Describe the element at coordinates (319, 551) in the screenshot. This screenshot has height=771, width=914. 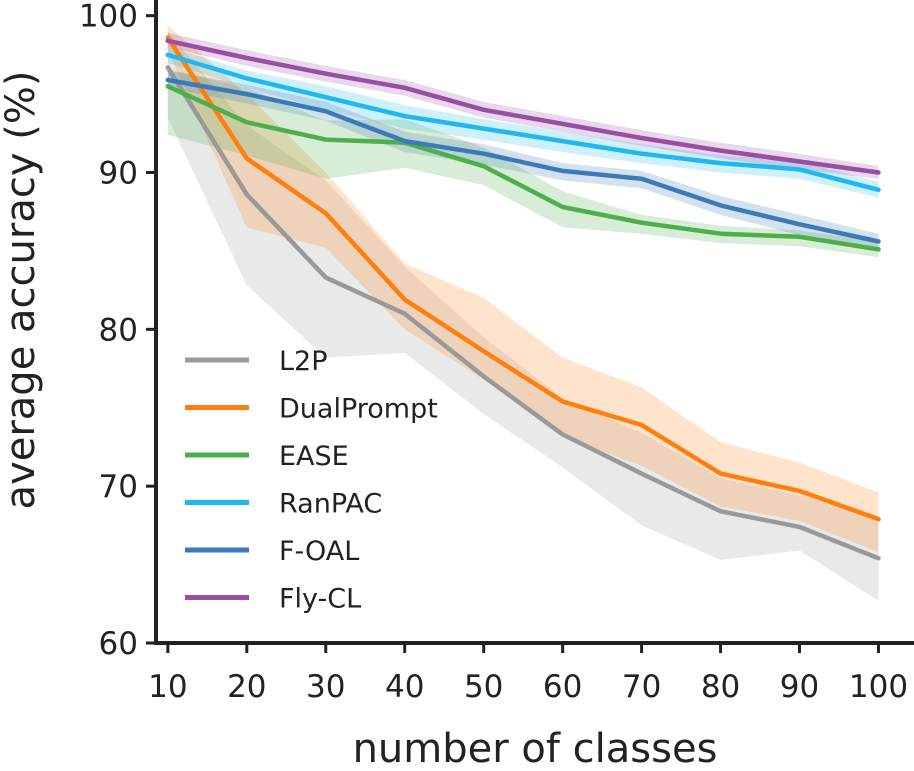
I see `legend-label-f-oal: F-OAL` at that location.